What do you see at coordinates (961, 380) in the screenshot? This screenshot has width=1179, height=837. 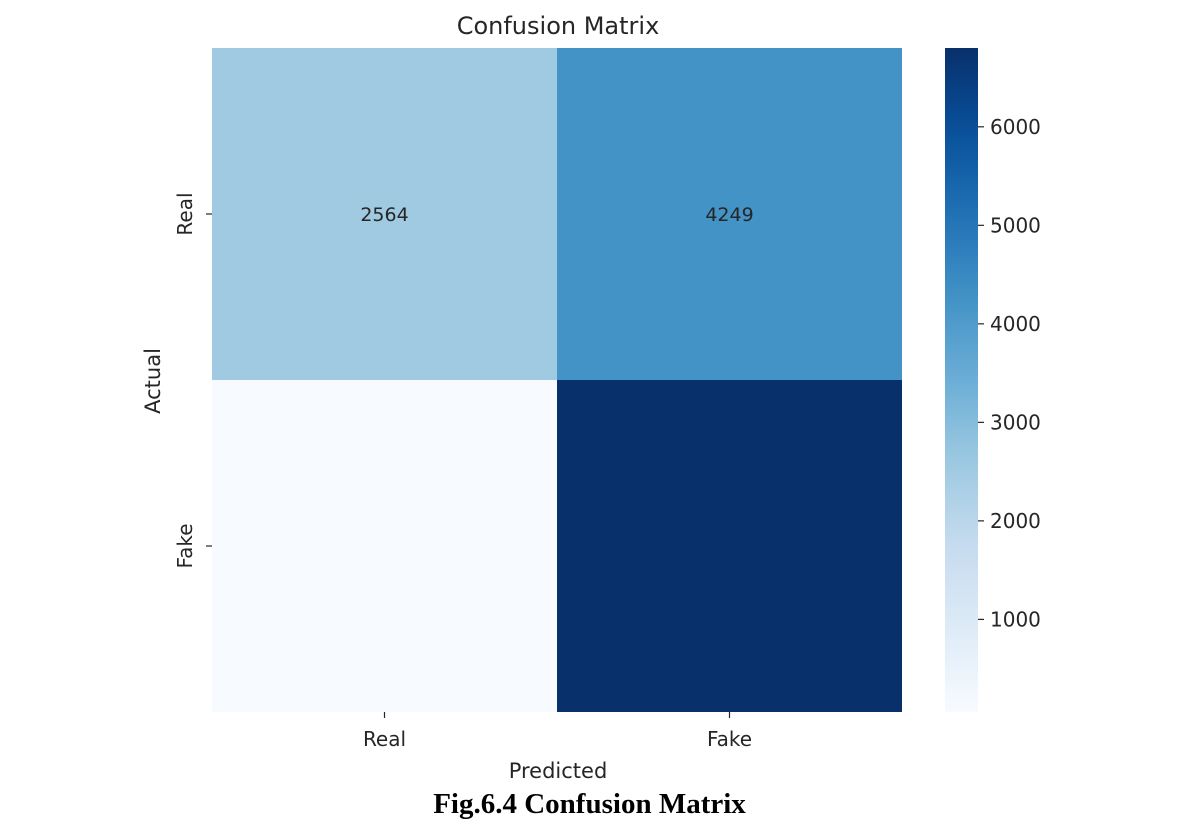 I see `colorbar` at bounding box center [961, 380].